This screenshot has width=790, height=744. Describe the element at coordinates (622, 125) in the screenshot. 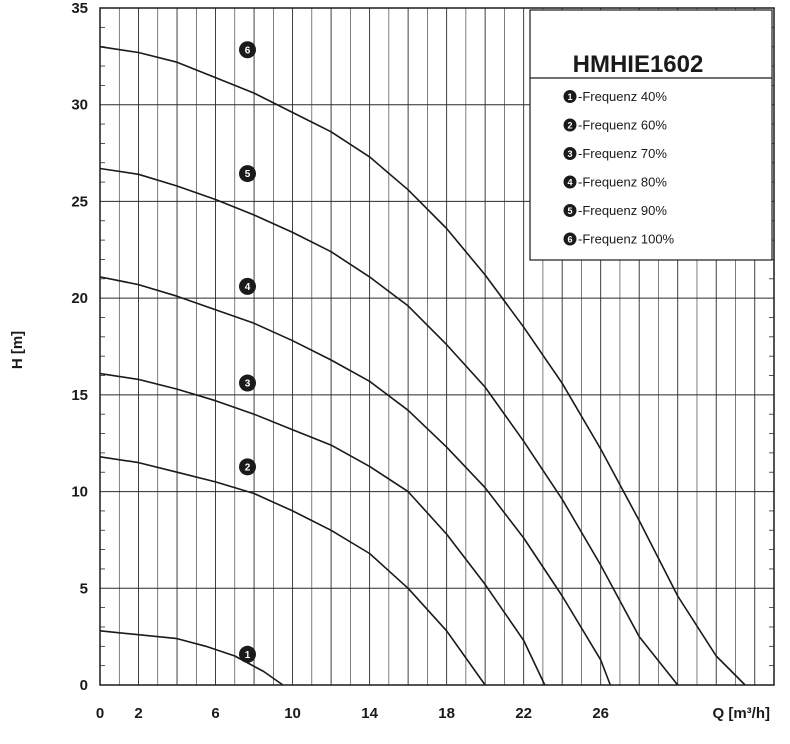

I see `legend-label: -Frequenz 60%` at that location.